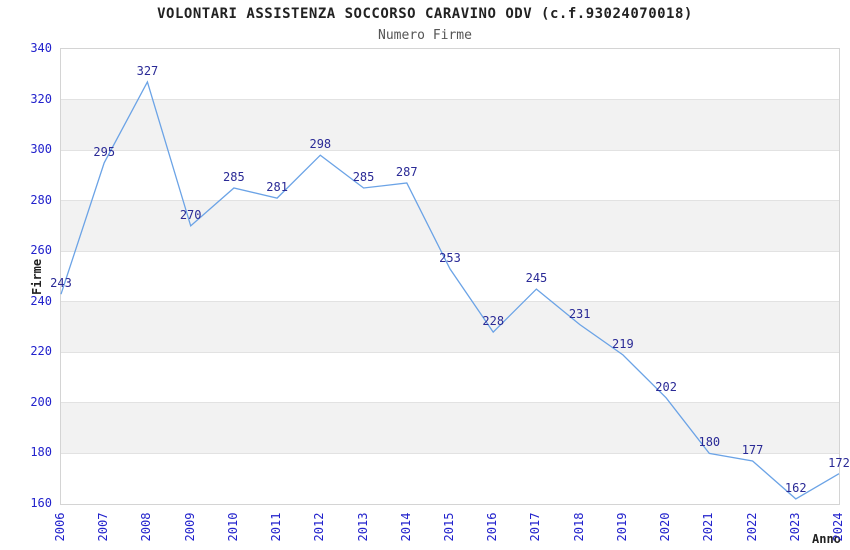  I want to click on y-tick-label: 240, so click(41, 300).